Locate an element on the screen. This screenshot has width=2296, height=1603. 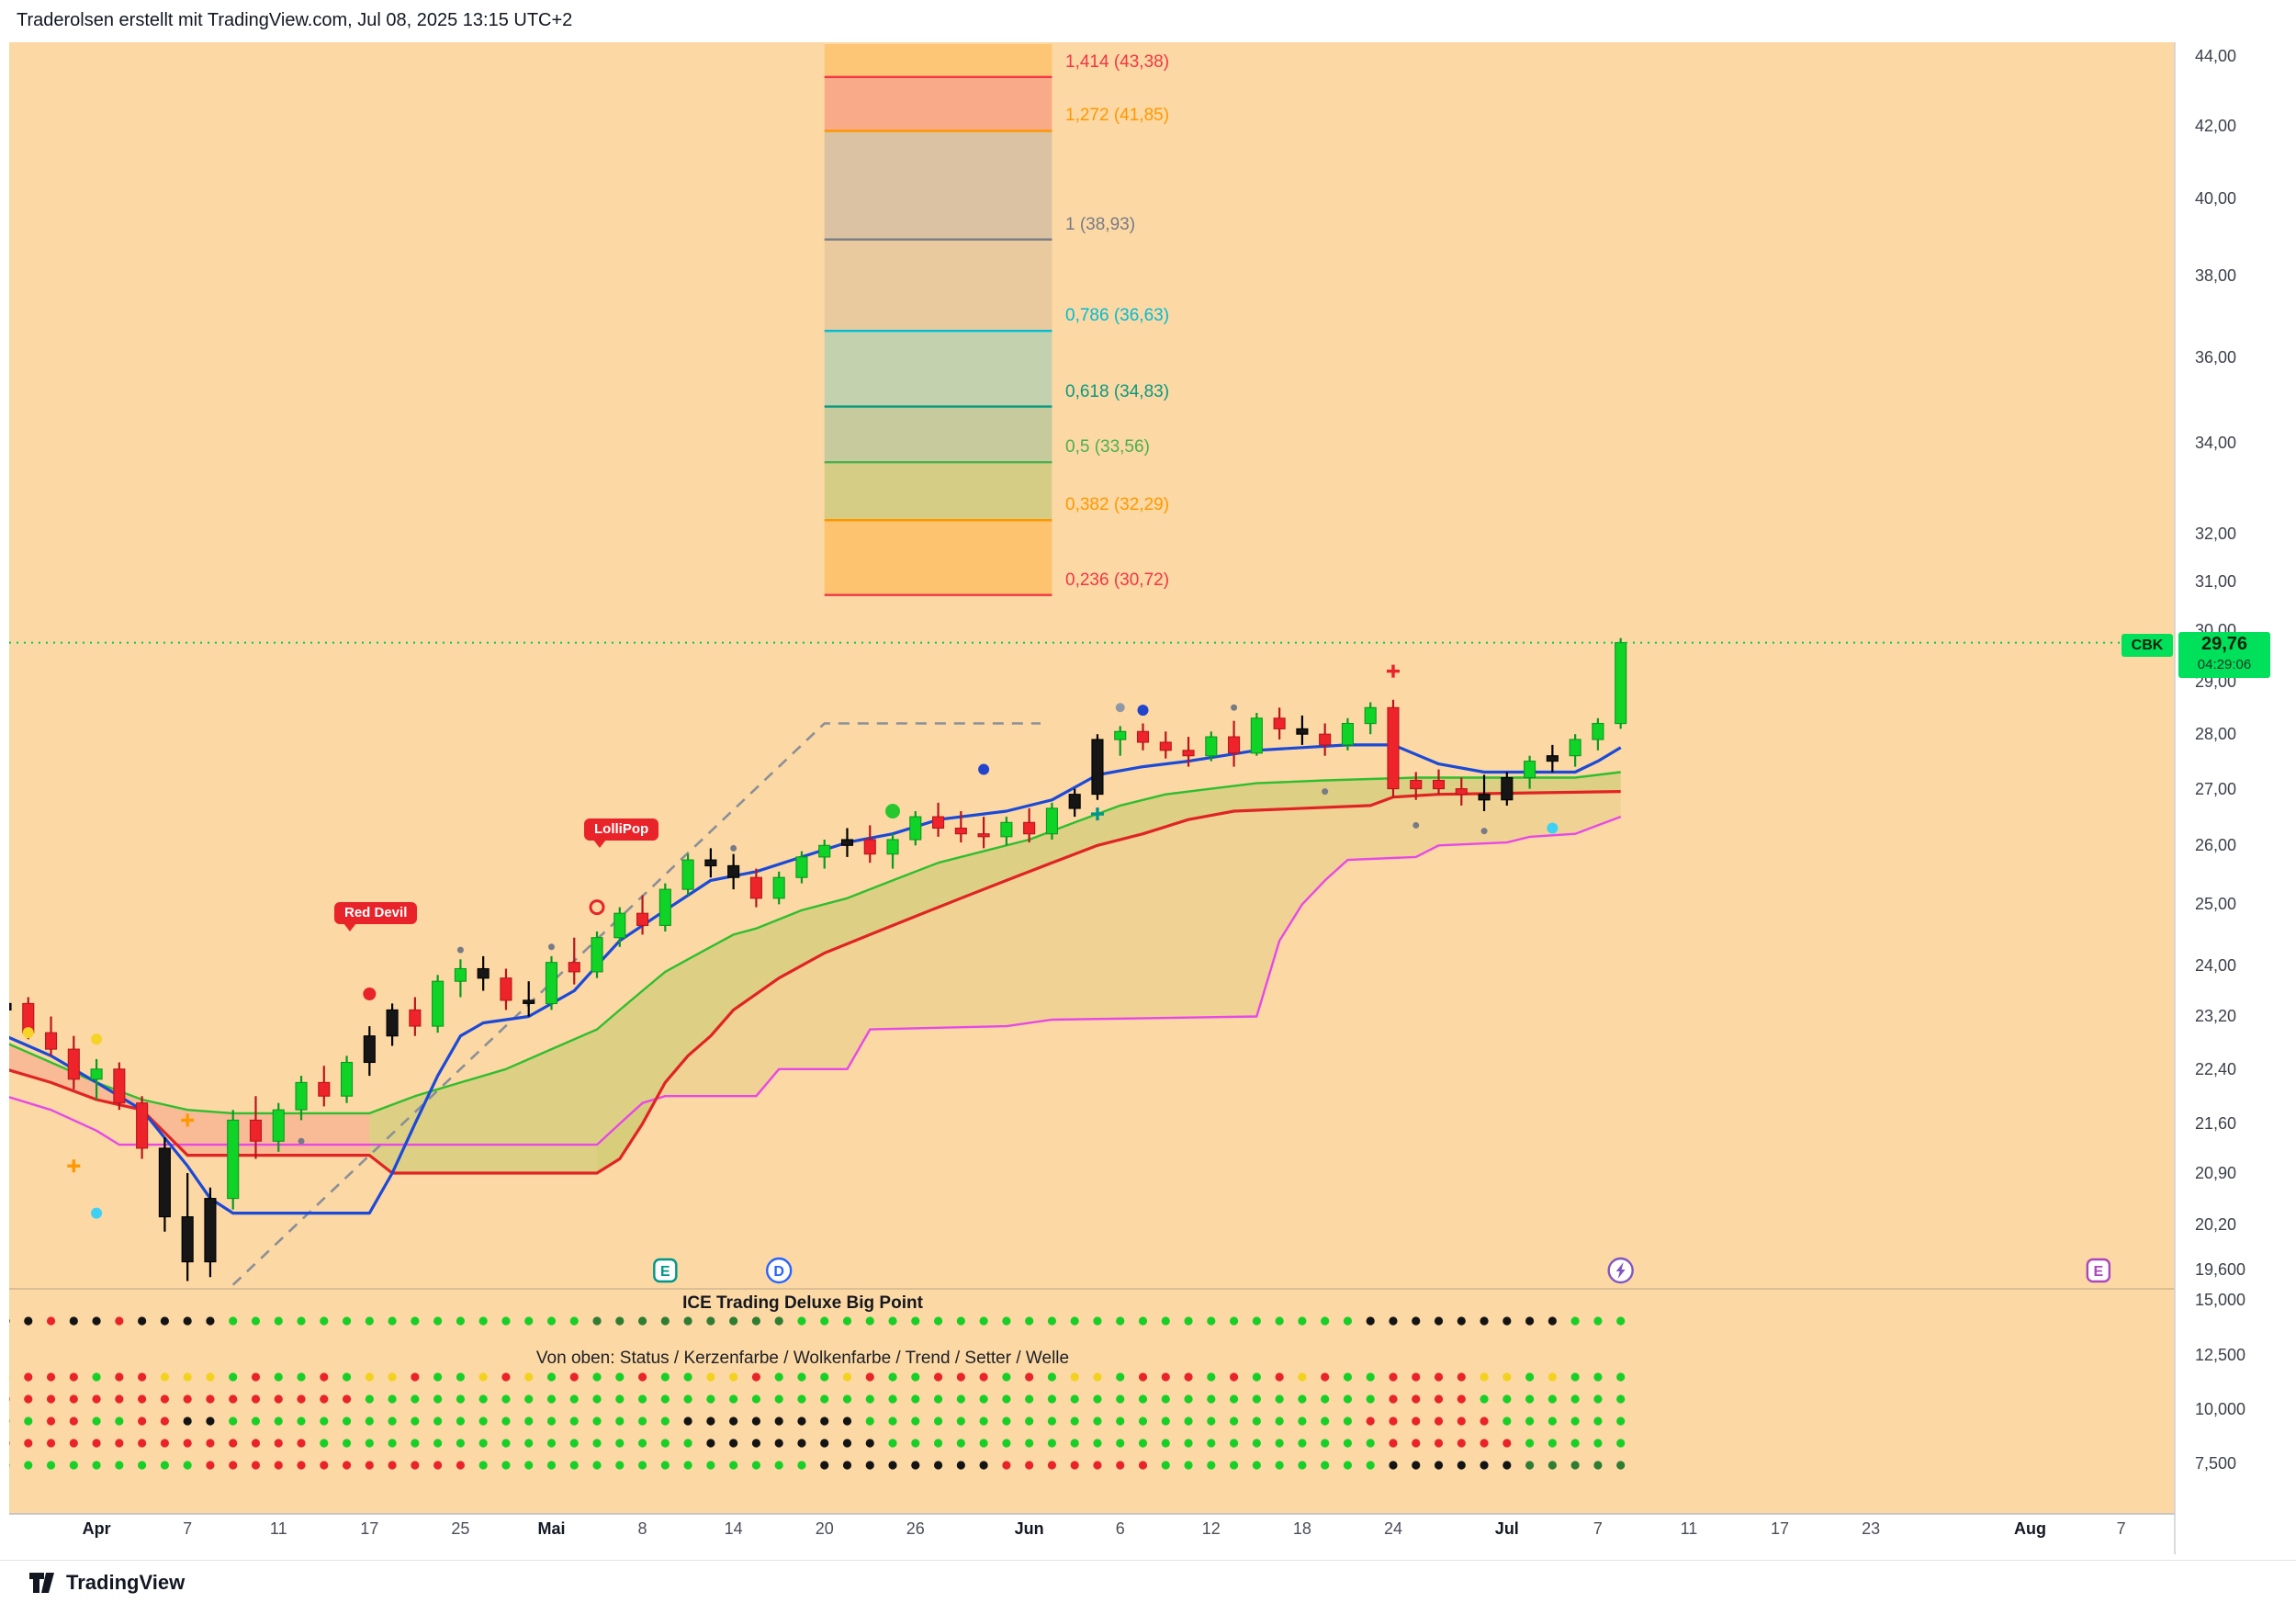
ma-line-magenta is located at coordinates (814, 981).